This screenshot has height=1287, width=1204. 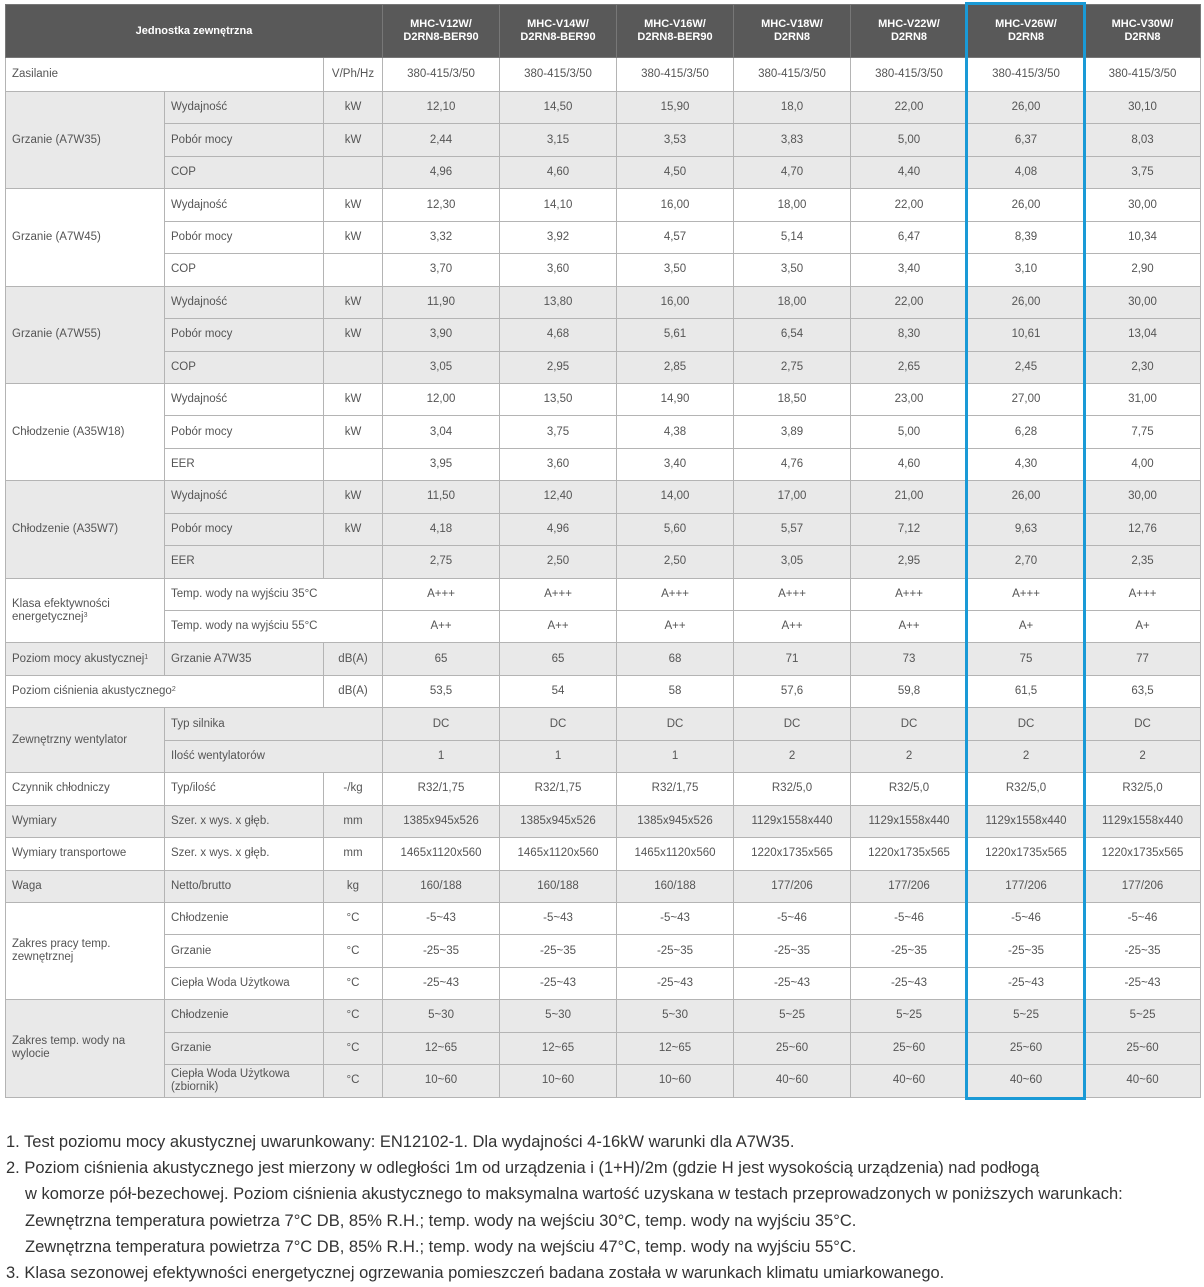 I want to click on group-label-text: Waga, so click(x=27, y=885).